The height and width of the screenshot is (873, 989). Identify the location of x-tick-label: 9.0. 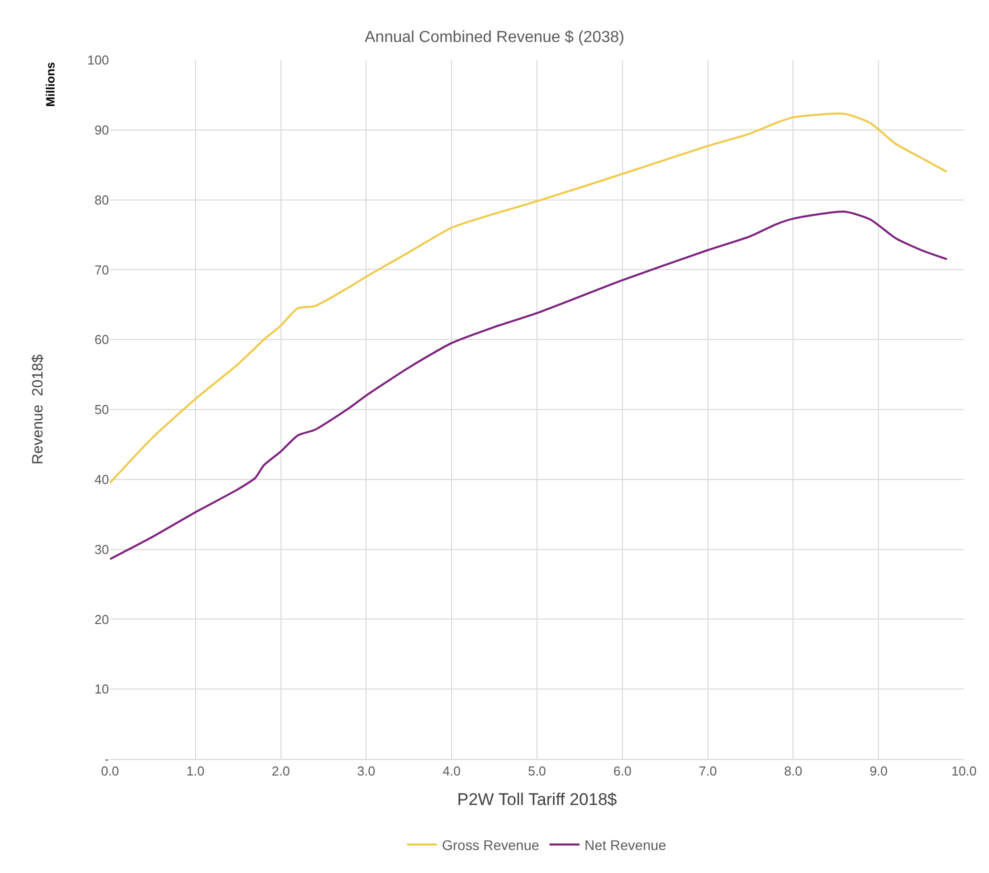
(879, 771).